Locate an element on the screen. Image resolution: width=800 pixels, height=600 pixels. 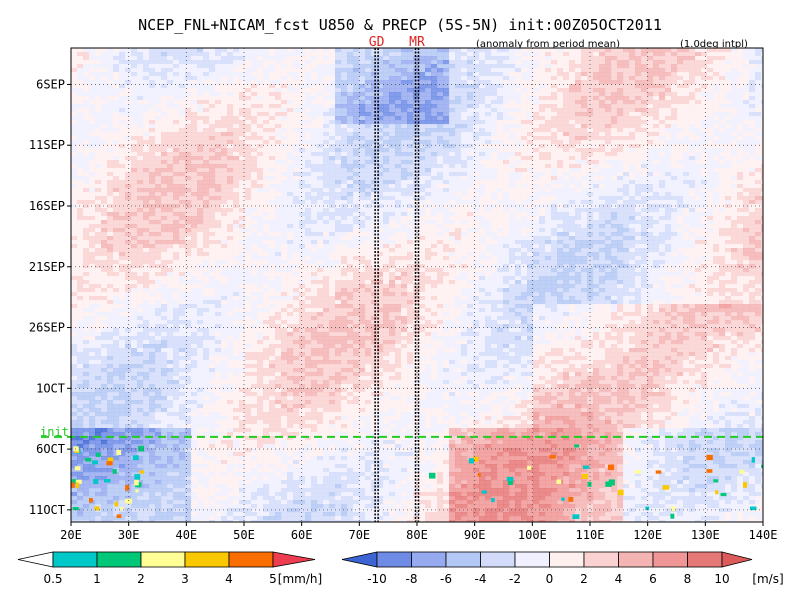
init-label: init is located at coordinates (54, 432).